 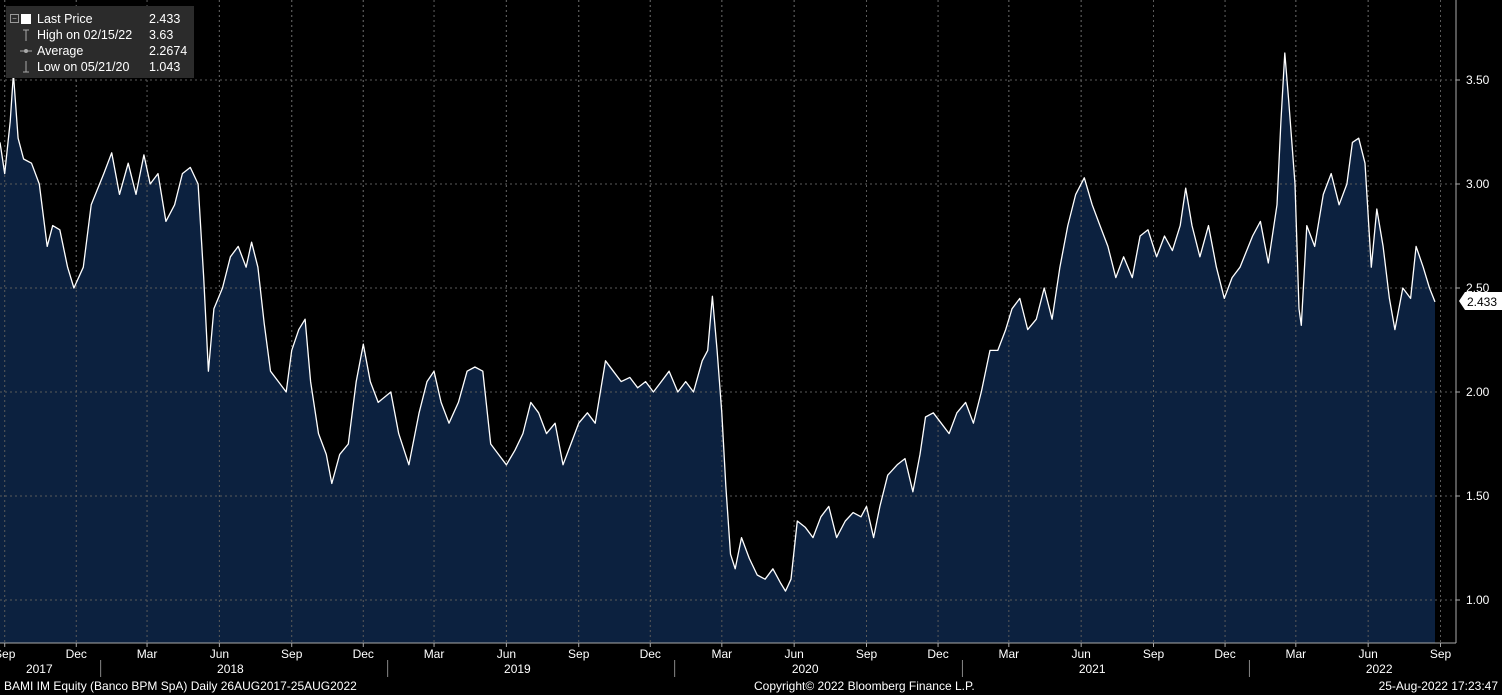 What do you see at coordinates (1478, 184) in the screenshot?
I see `y-tick-label: 3.00` at bounding box center [1478, 184].